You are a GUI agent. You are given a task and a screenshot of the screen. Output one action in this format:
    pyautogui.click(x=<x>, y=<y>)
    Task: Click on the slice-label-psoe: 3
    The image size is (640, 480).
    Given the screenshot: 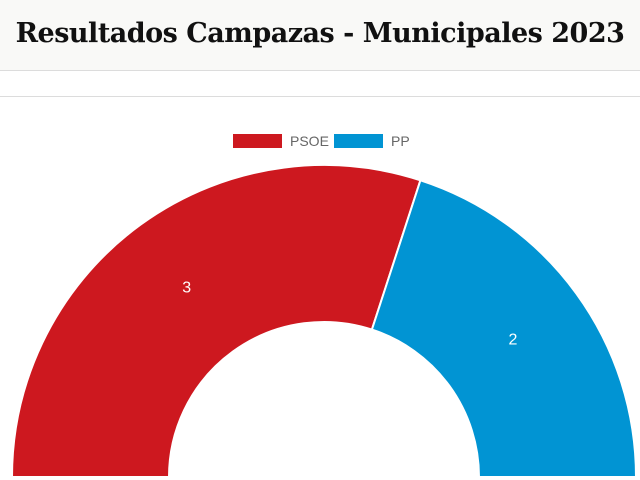 What is the action you would take?
    pyautogui.click(x=186, y=288)
    